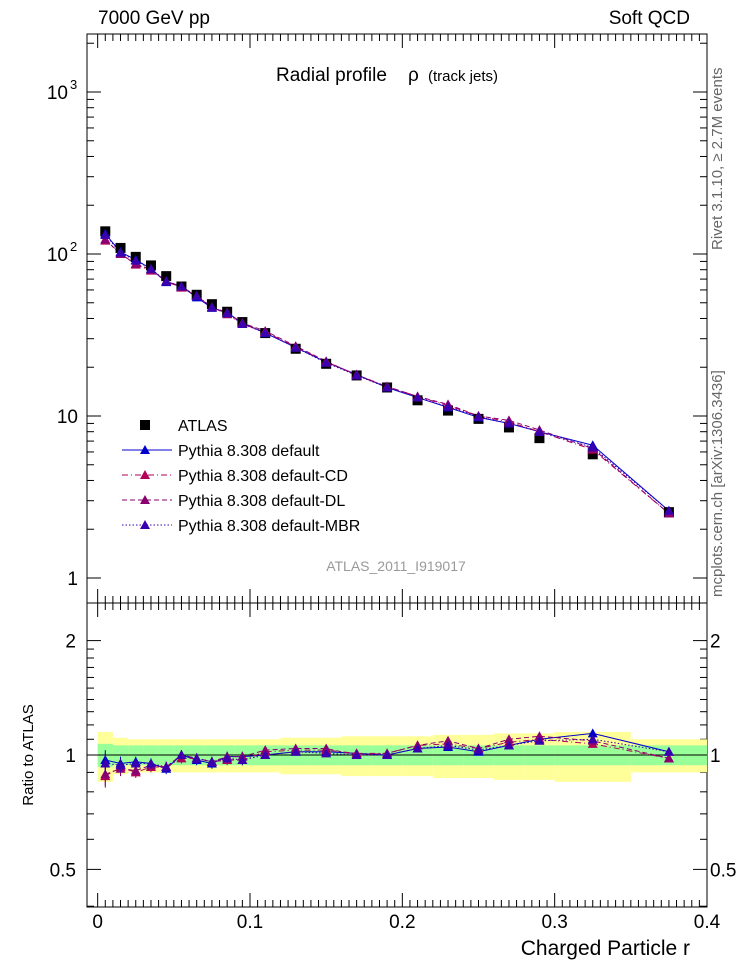  Describe the element at coordinates (331, 75) in the screenshot. I see `main-title-text: Radial profile` at that location.